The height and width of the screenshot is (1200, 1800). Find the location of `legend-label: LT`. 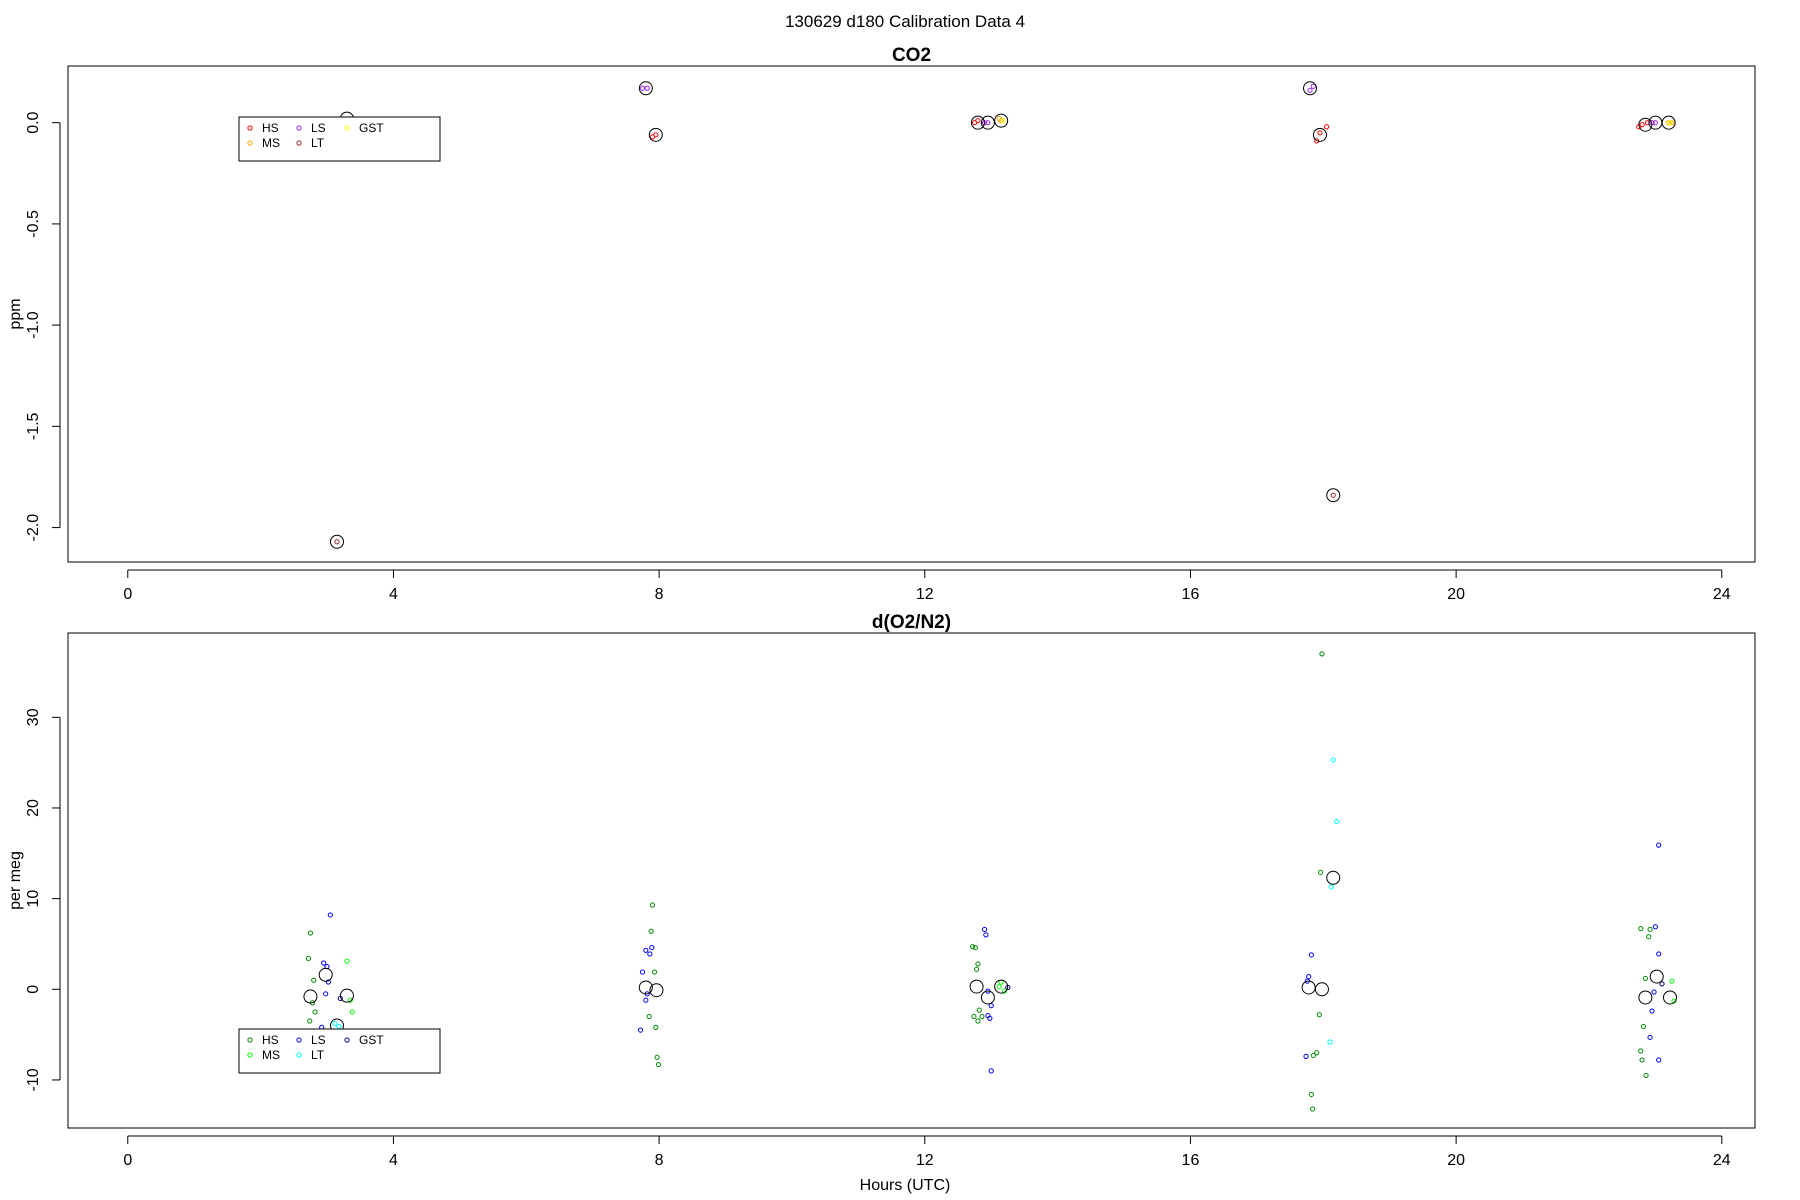

legend-label: LT is located at coordinates (318, 1055).